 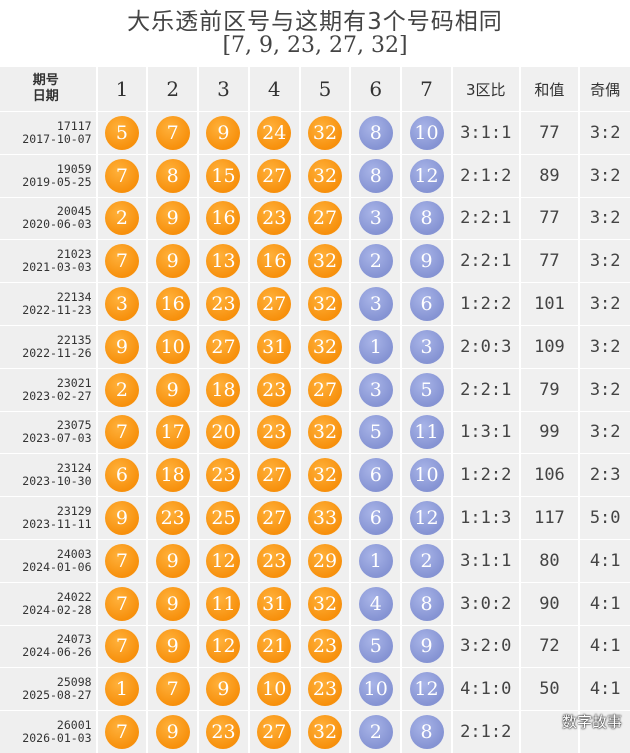 I want to click on front-ball-cell: 20, so click(x=224, y=432).